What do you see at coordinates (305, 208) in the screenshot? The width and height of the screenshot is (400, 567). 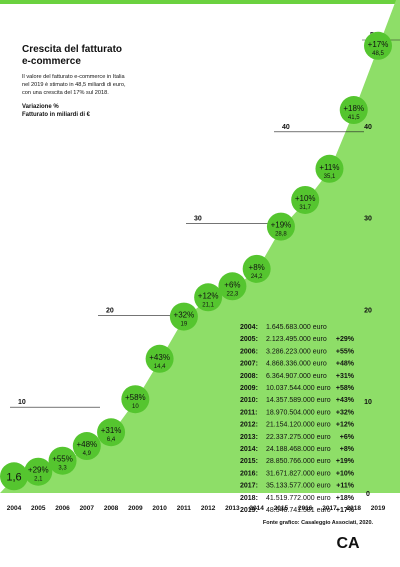 I see `value-label: 31,7` at bounding box center [305, 208].